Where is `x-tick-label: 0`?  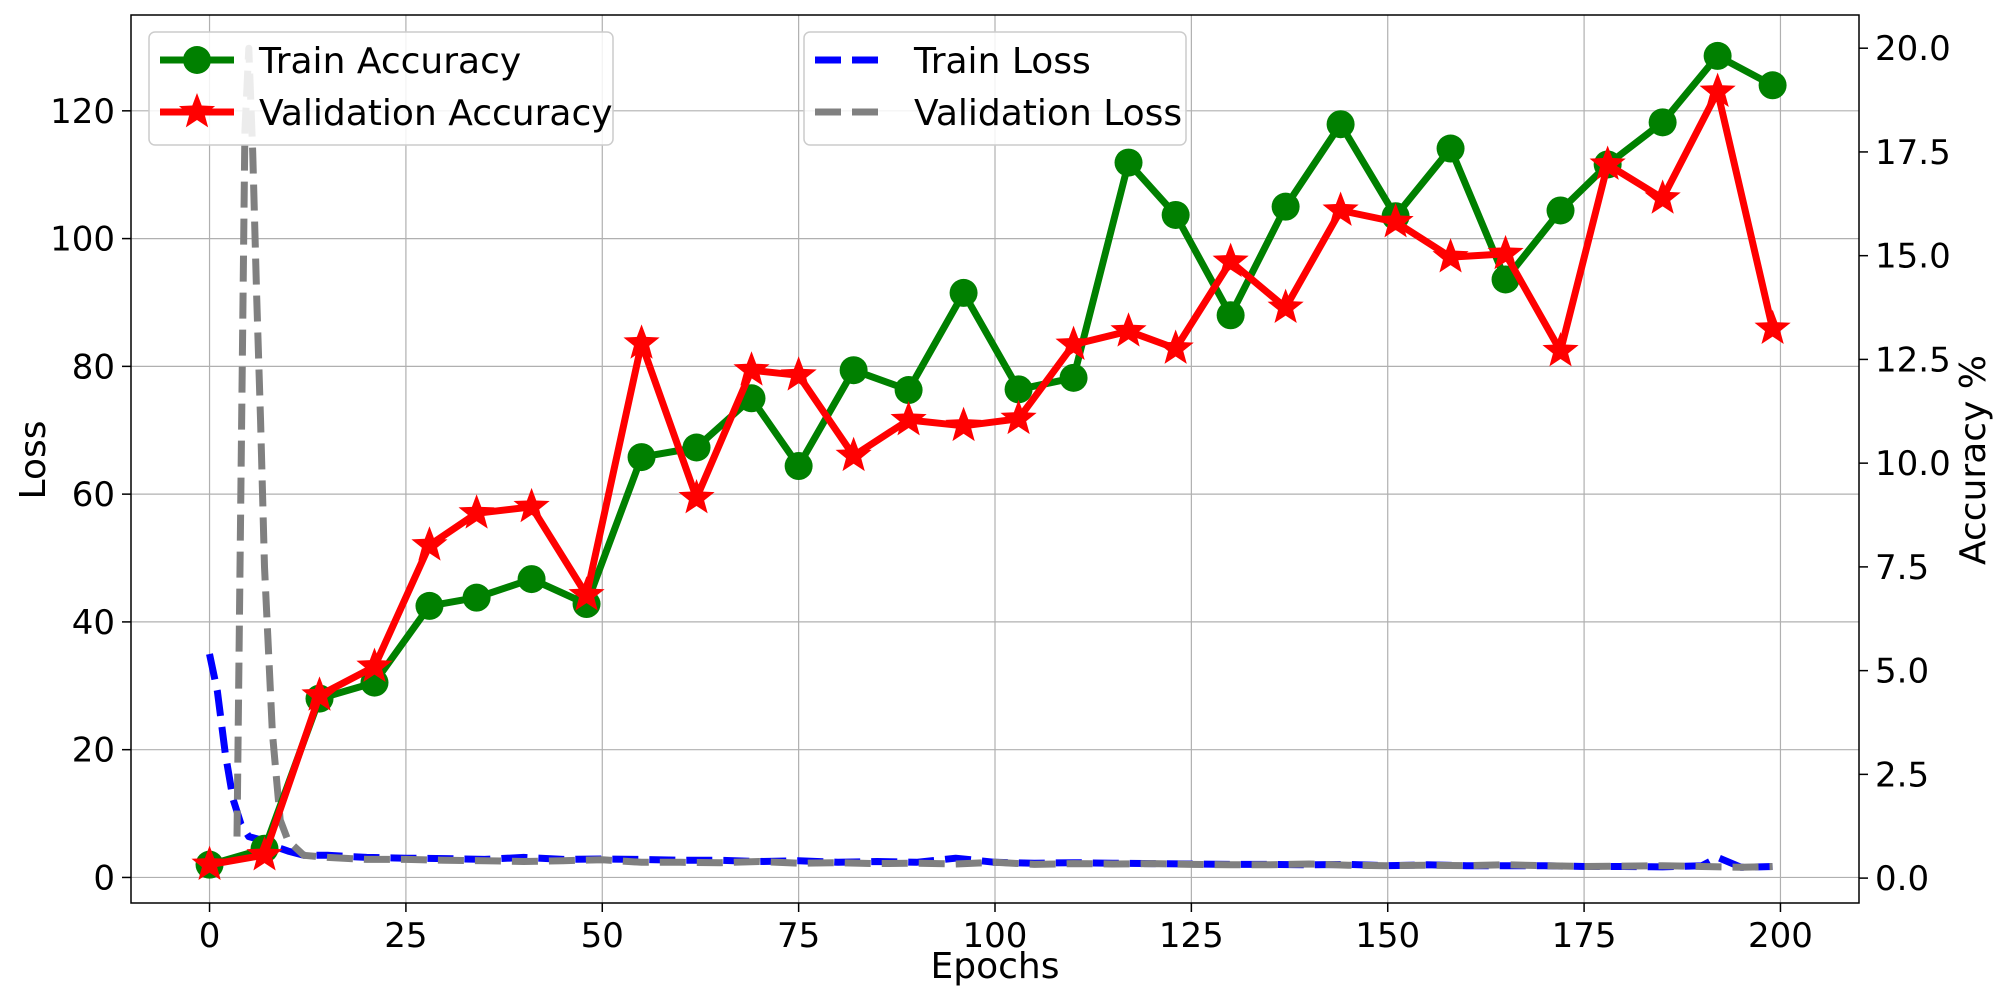 x-tick-label: 0 is located at coordinates (210, 936).